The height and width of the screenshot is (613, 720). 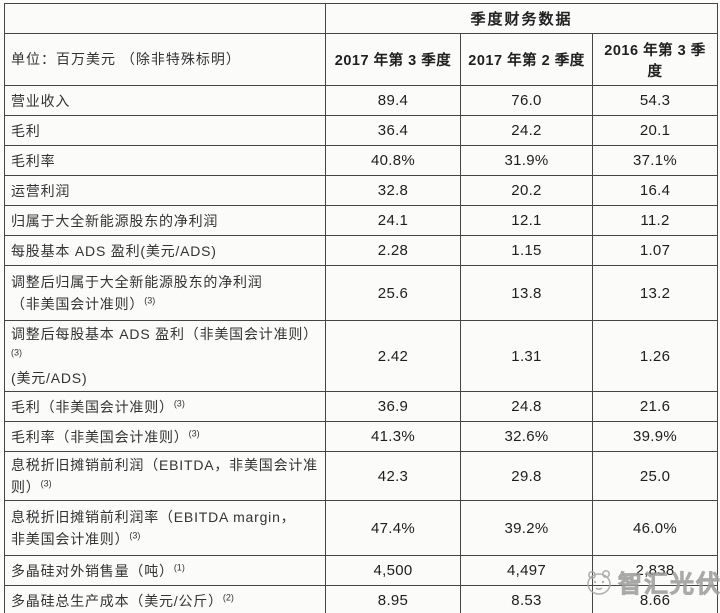 What do you see at coordinates (655, 406) in the screenshot?
I see `metric-value: 21.6` at bounding box center [655, 406].